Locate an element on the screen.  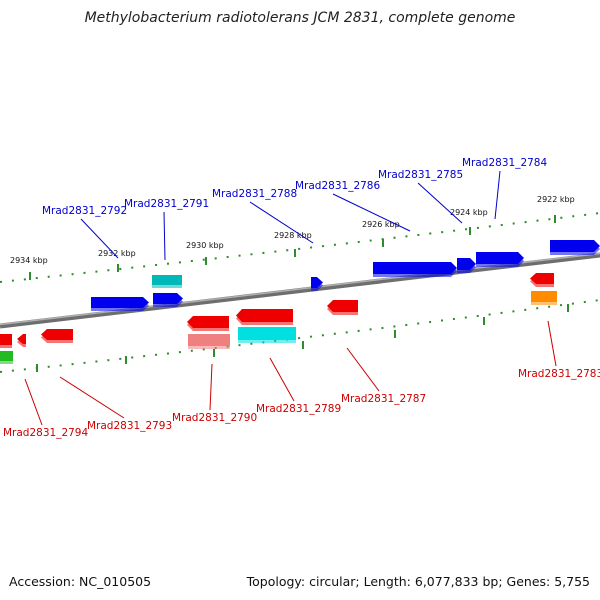
gene-label-Mrad2831_2791: Mrad2831_2791 is located at coordinates (166, 204).